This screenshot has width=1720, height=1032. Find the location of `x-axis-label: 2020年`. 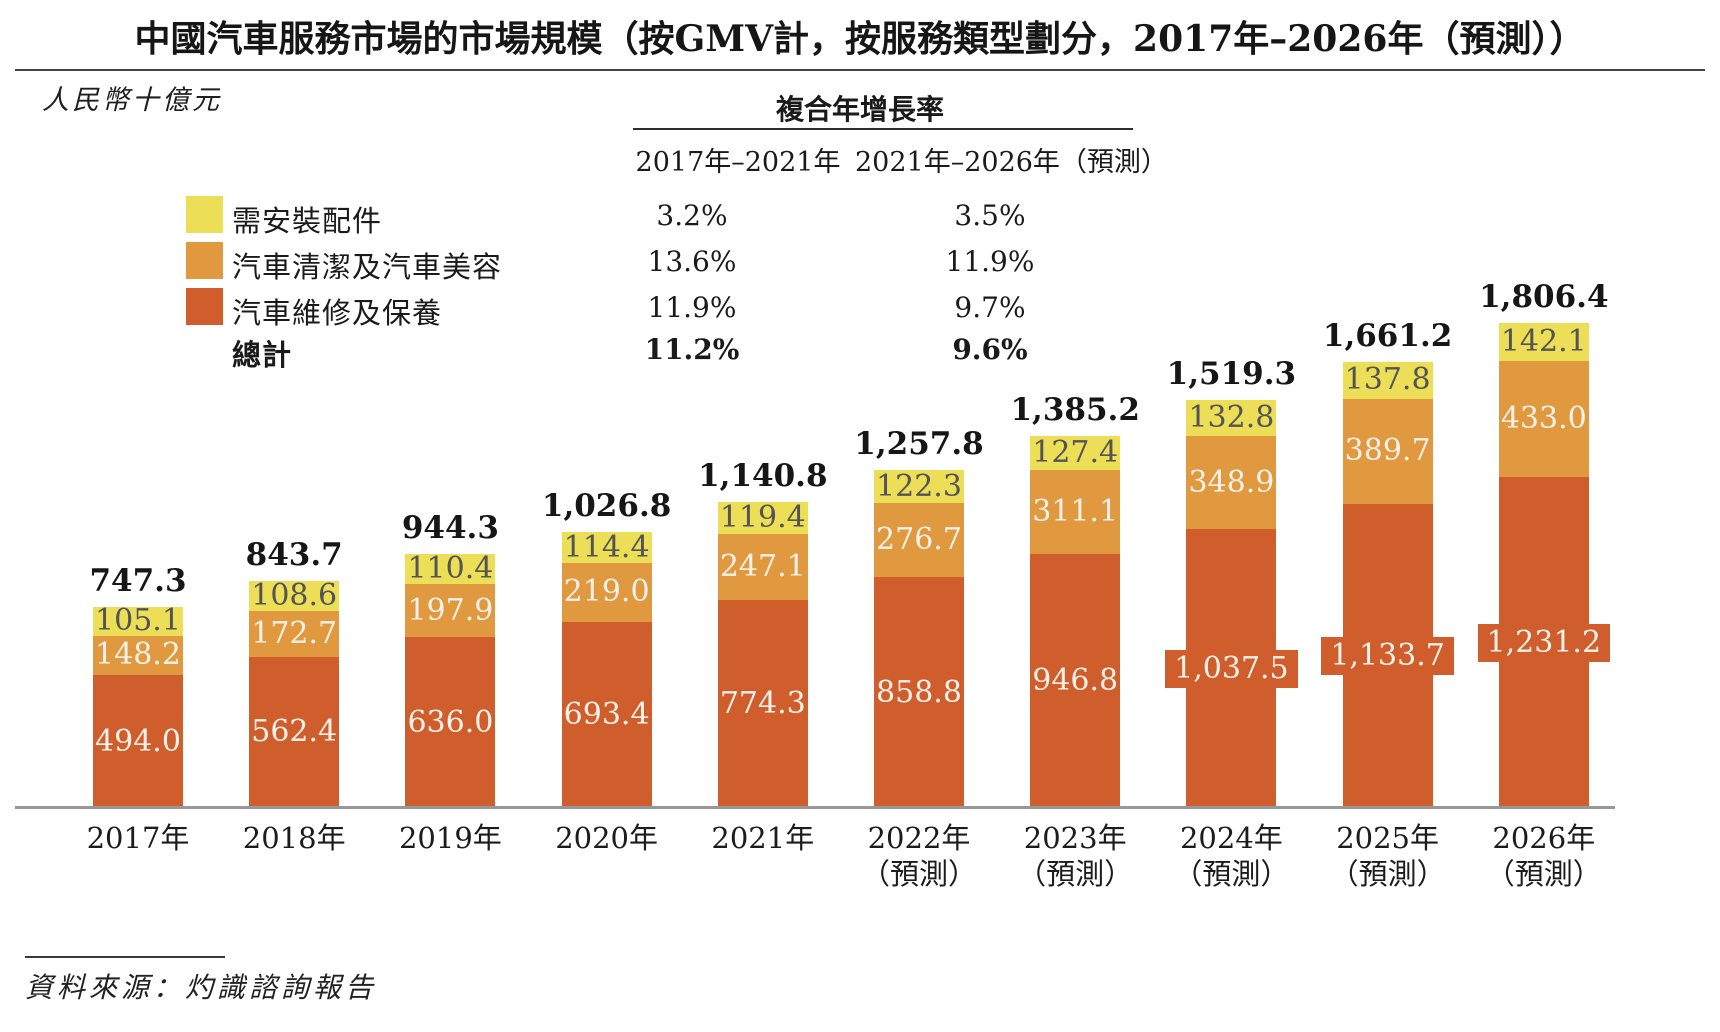

x-axis-label: 2020年 is located at coordinates (606, 838).